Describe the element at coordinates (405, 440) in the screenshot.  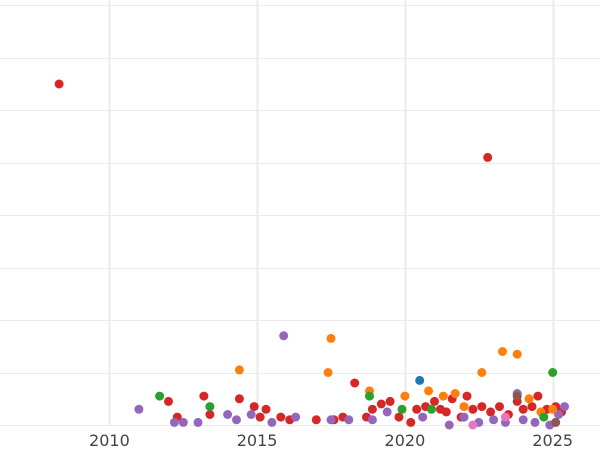
I see `x-tick-label: 2020` at that location.